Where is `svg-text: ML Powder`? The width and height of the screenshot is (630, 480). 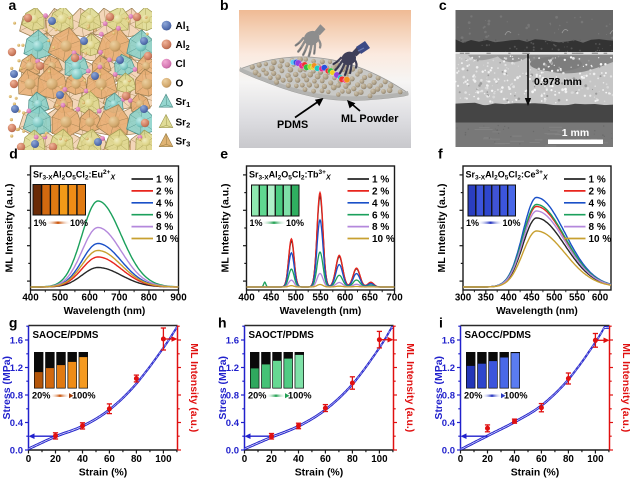
svg-text: ML Powder is located at coordinates (370, 119).